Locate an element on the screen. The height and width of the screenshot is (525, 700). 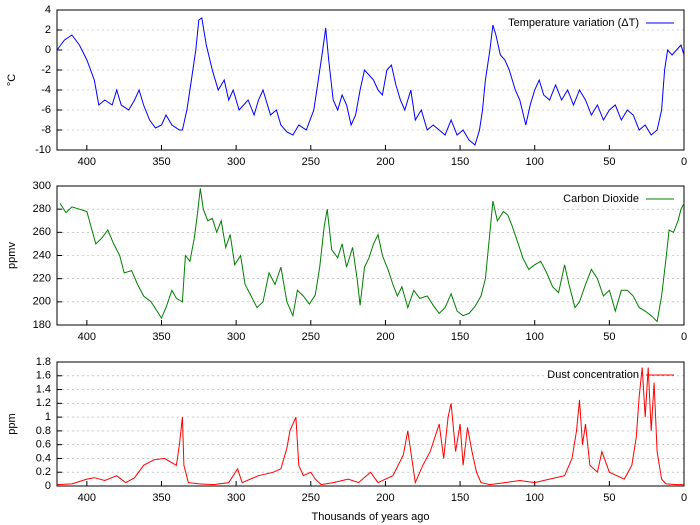
y-tick-label: -10 is located at coordinates (43, 150).